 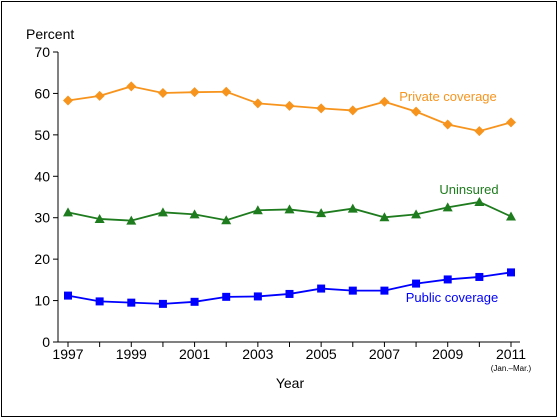 What do you see at coordinates (511, 368) in the screenshot?
I see `x-tick-note: (Jan.–Mar.)` at bounding box center [511, 368].